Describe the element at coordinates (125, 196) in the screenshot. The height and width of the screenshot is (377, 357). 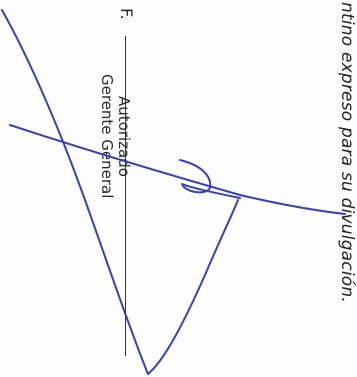
I see `signature-line` at that location.